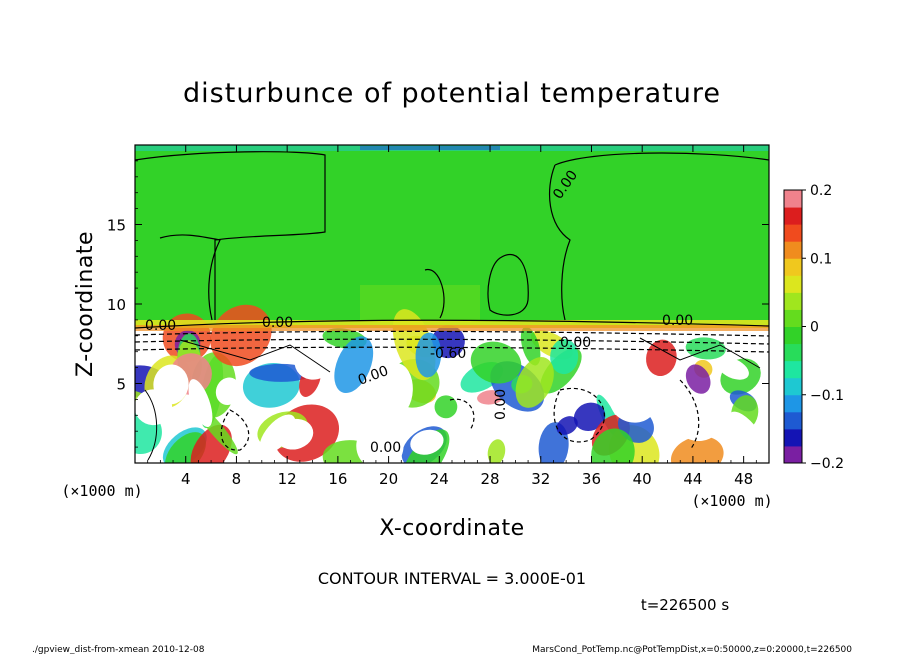  I want to click on colorbar-tick-label: 0, so click(814, 328).